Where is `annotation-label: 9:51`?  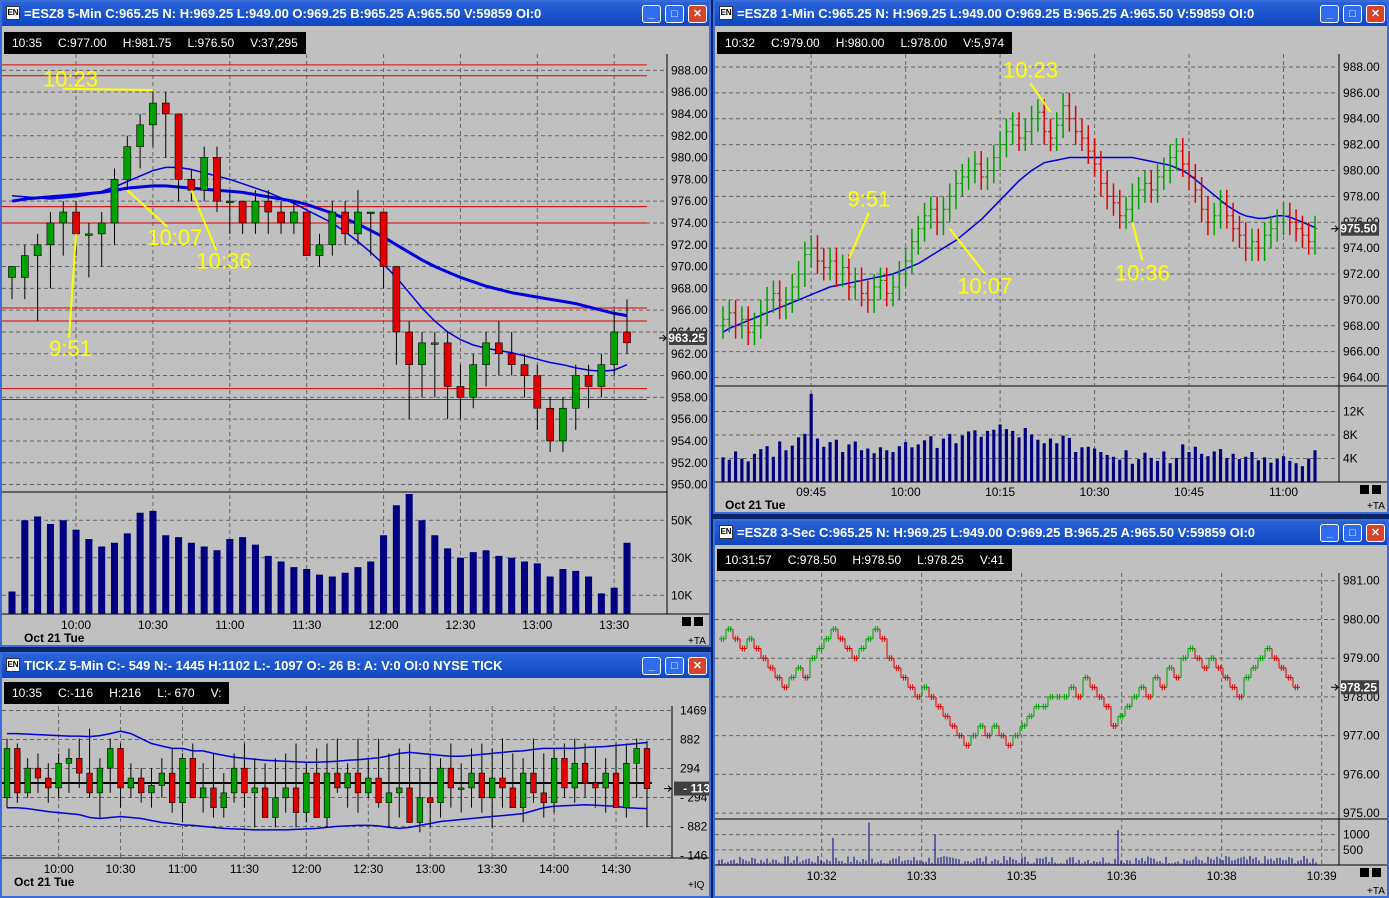
annotation-label: 9:51 is located at coordinates (869, 199).